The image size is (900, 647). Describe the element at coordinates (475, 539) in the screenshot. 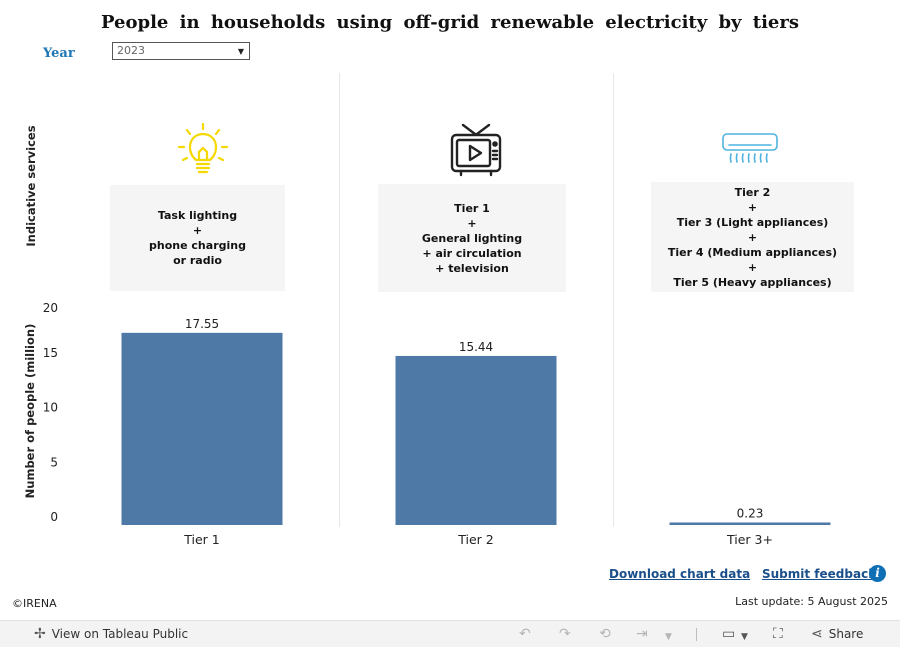

I see `x-tick-label: Tier 2` at that location.